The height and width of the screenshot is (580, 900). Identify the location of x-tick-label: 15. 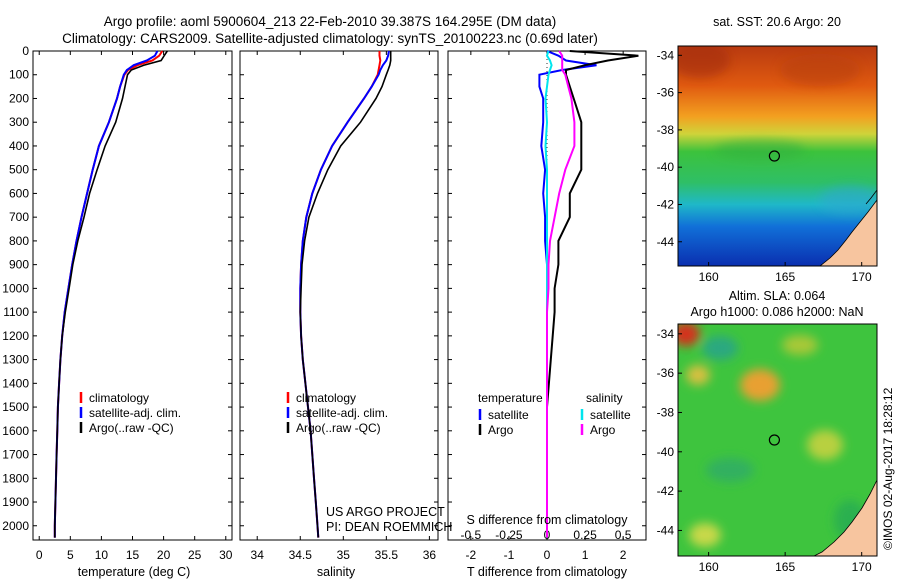
(133, 555).